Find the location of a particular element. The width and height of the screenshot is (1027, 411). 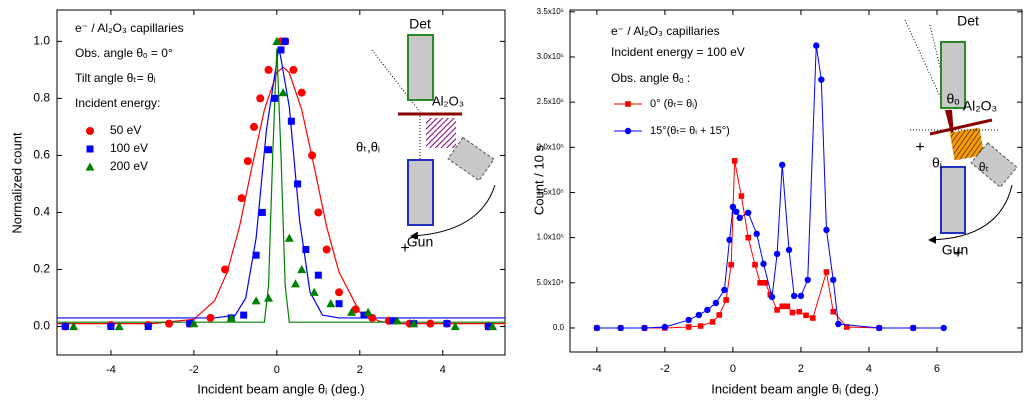

x-tick-label: 2 is located at coordinates (360, 370).